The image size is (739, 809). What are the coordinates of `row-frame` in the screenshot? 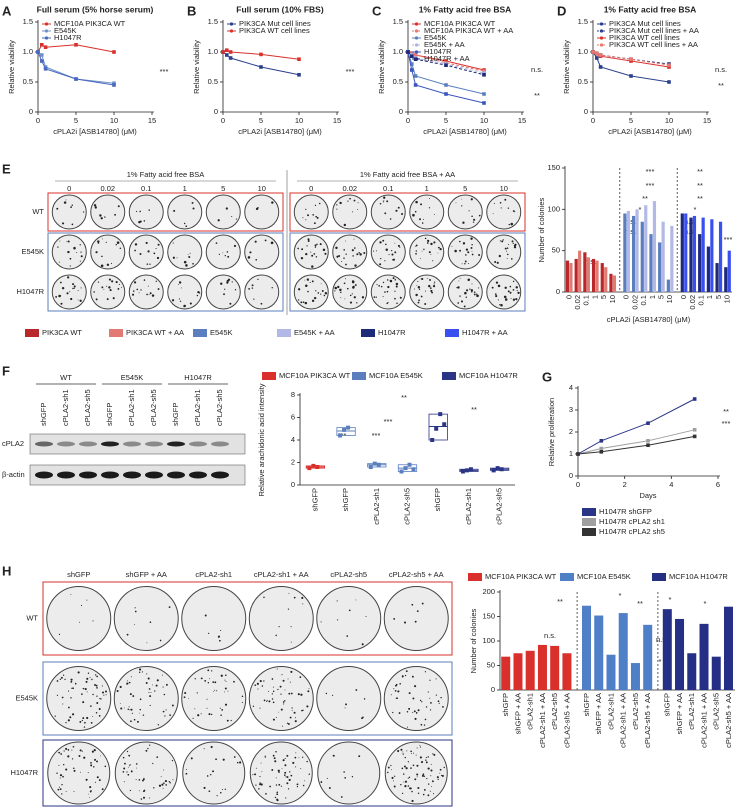 It's located at (247, 618).